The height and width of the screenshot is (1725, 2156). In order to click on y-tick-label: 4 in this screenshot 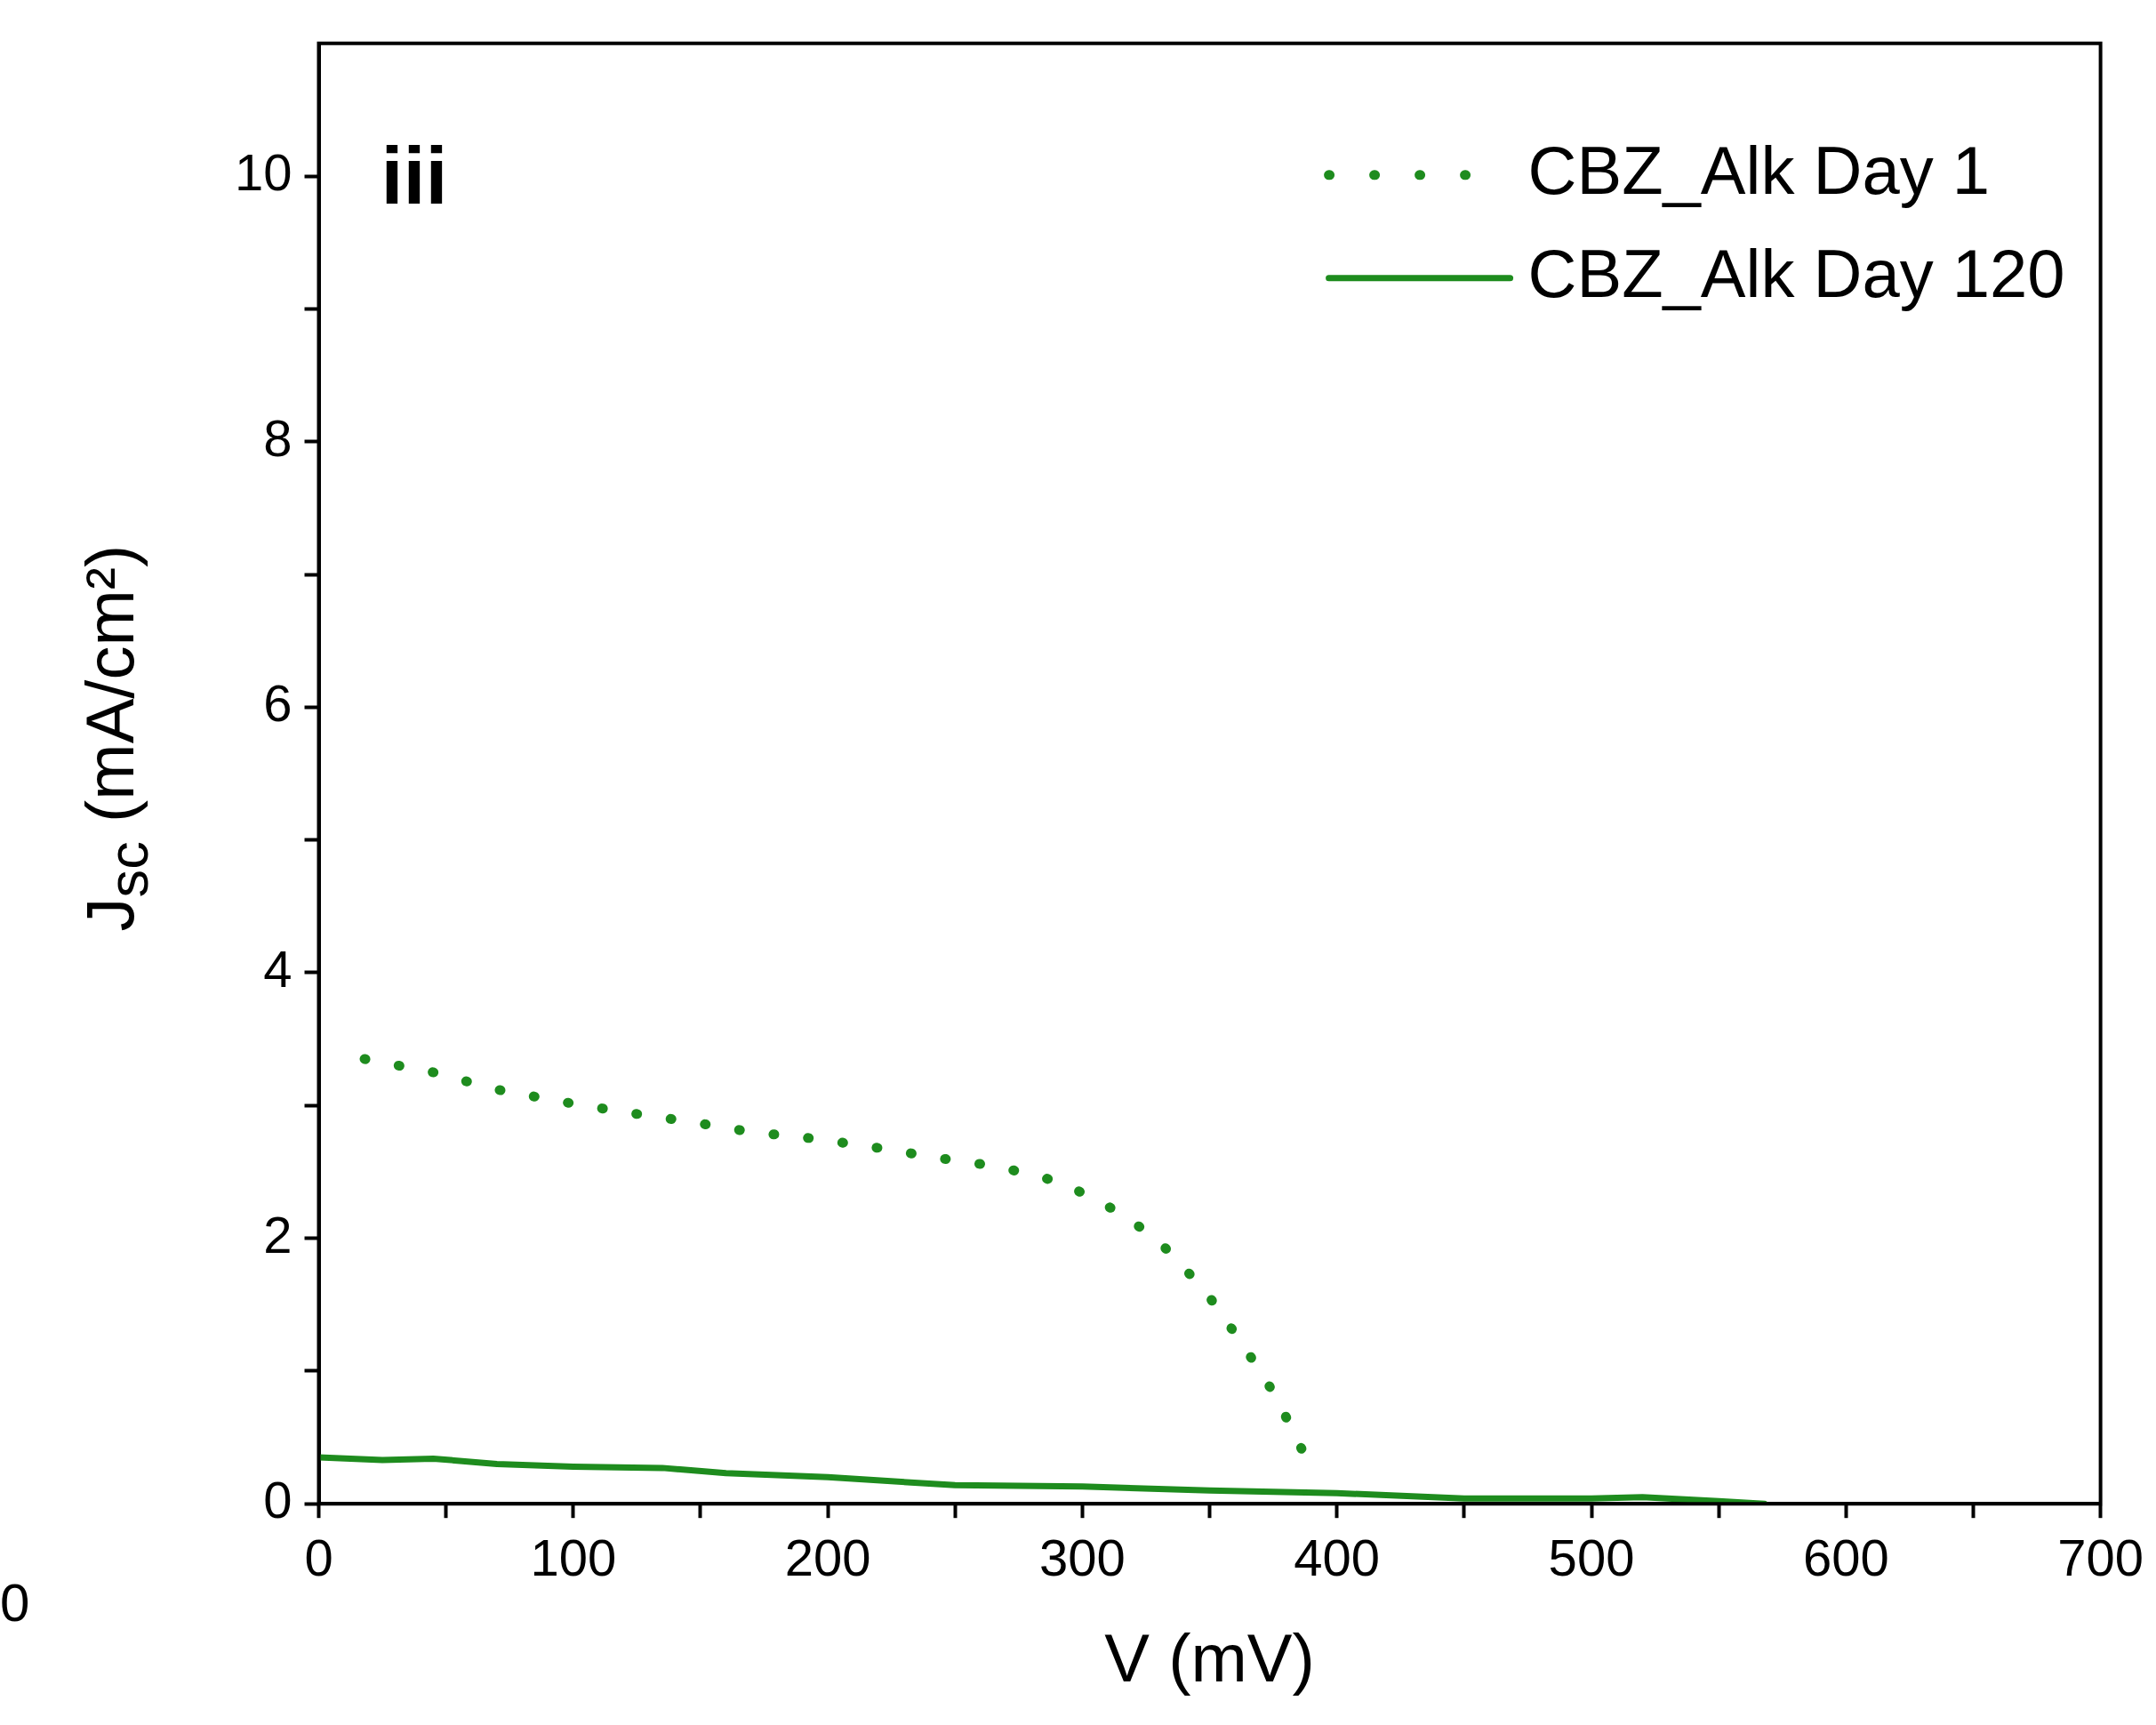, I will do `click(278, 968)`.